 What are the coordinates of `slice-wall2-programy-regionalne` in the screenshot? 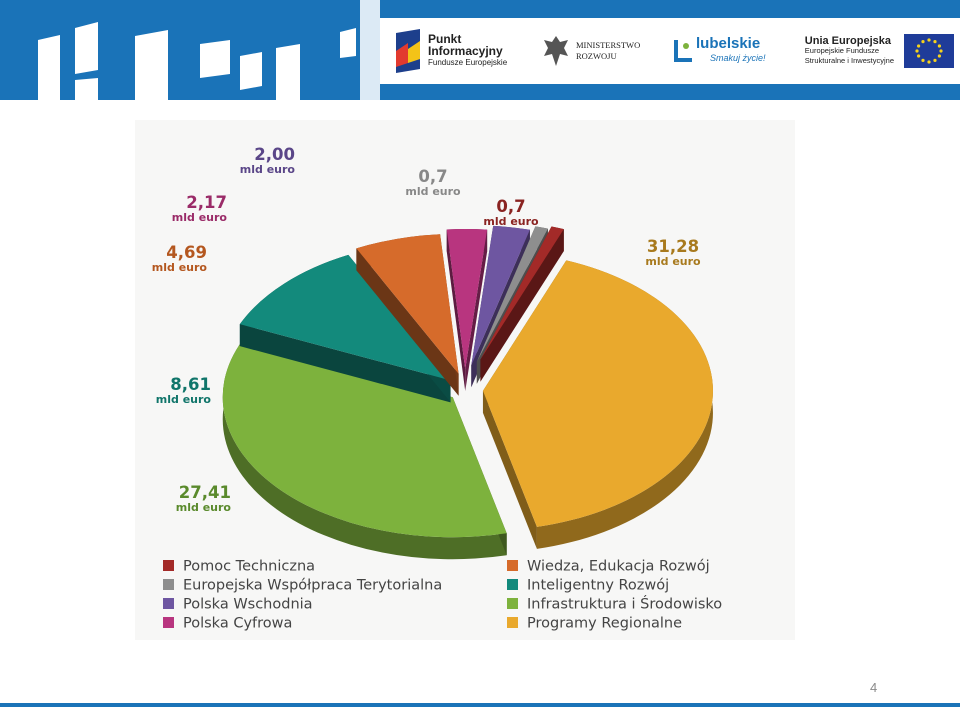 It's located at (509, 469).